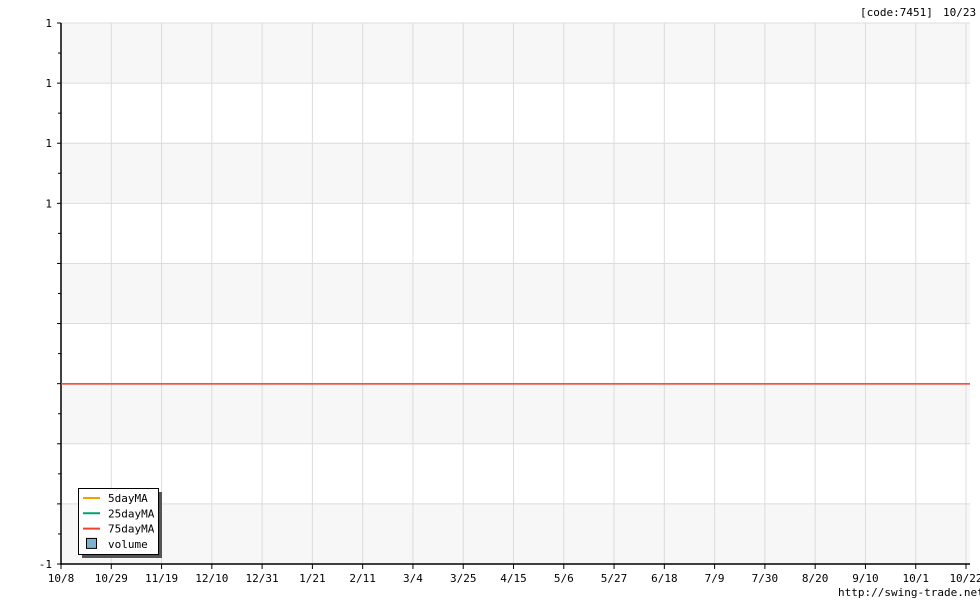  I want to click on x-tick-label: 10/29, so click(111, 578).